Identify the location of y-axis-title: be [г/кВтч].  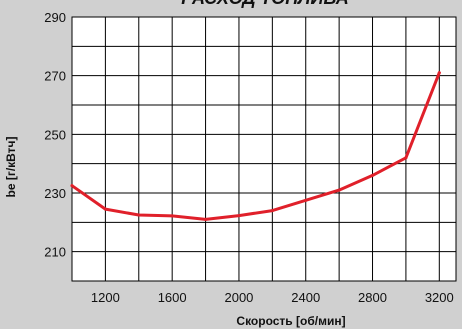
(11, 166).